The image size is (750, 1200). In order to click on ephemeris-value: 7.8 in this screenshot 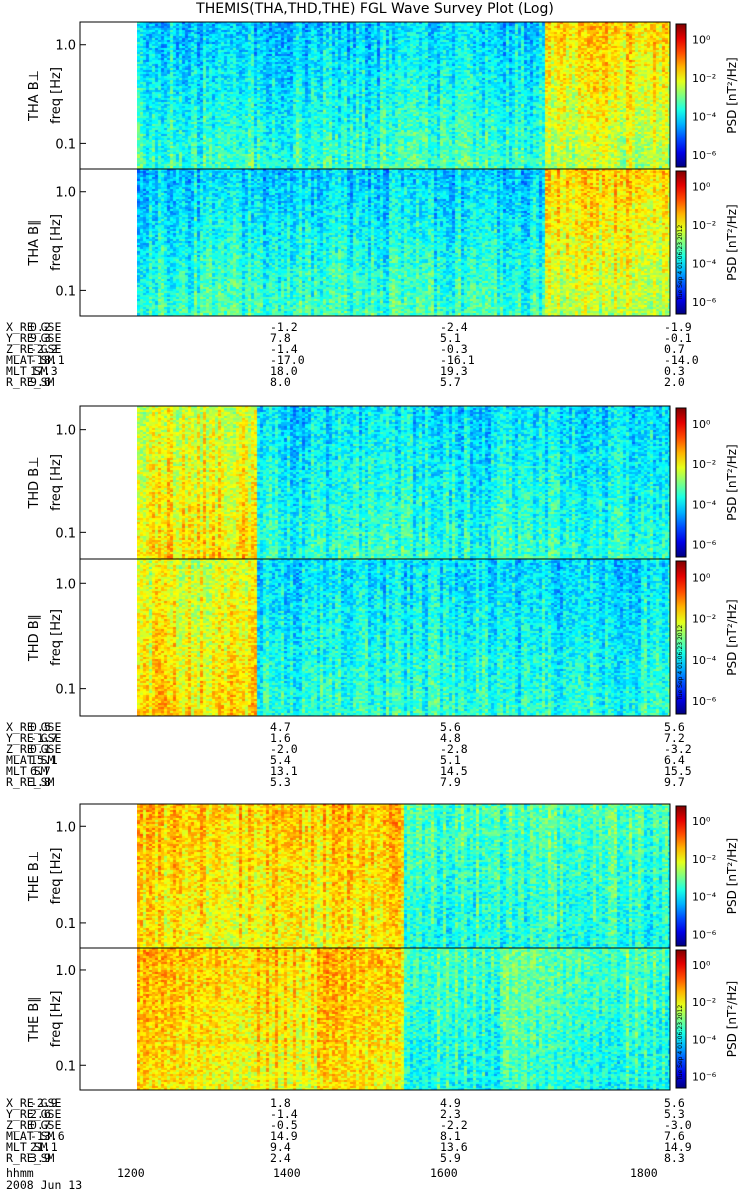, I will do `click(280, 338)`.